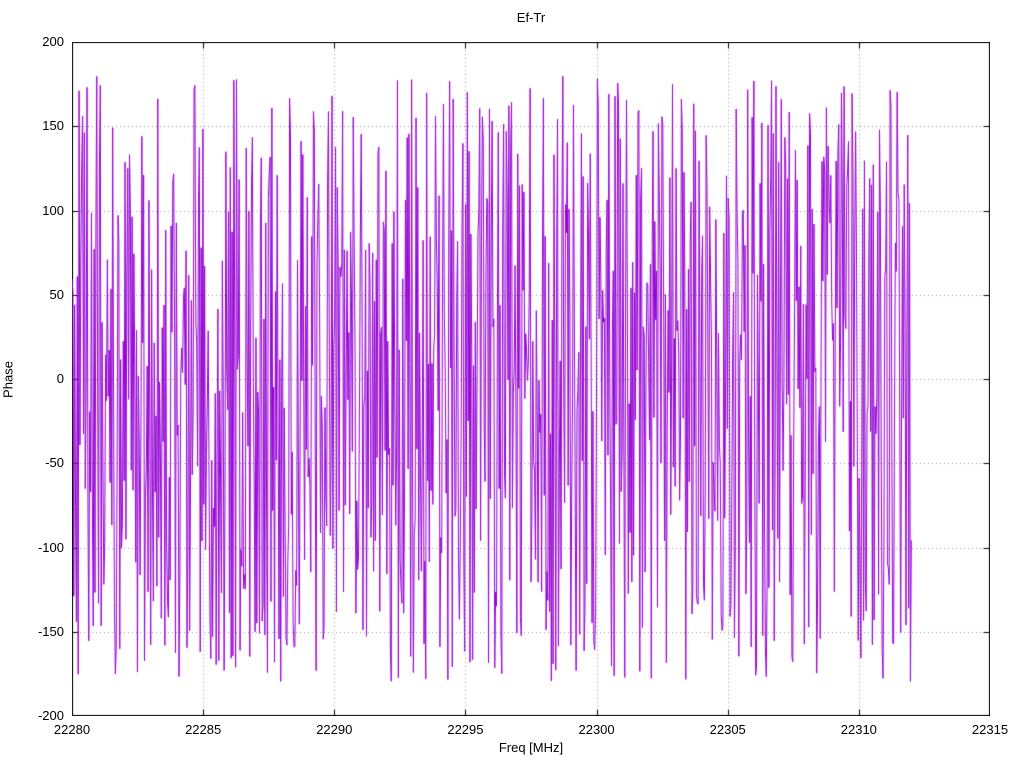 Image resolution: width=1024 pixels, height=768 pixels. What do you see at coordinates (72, 729) in the screenshot?
I see `x-tick-label: 22280` at bounding box center [72, 729].